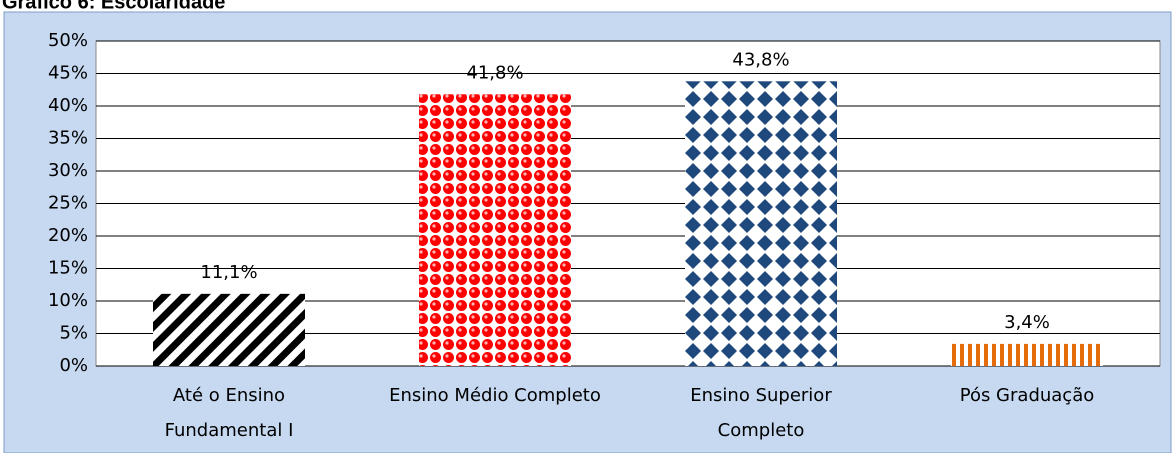 The image size is (1175, 453). Describe the element at coordinates (494, 72) in the screenshot. I see `data-label: 41,8%` at that location.